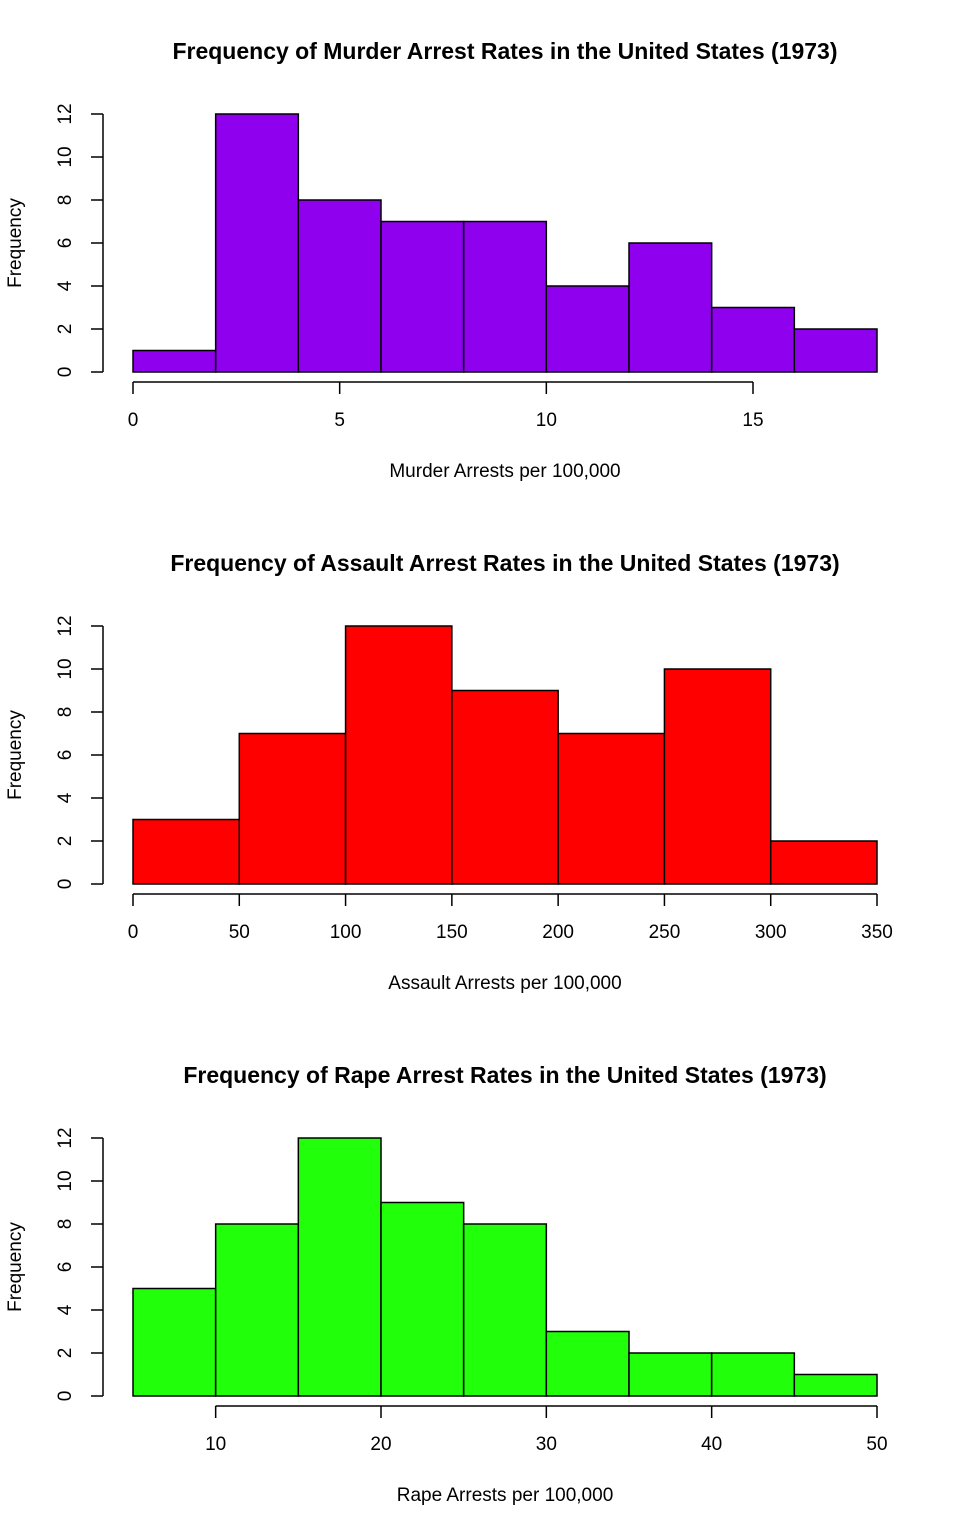 This screenshot has width=960, height=1536. Describe the element at coordinates (504, 983) in the screenshot. I see `x-axis-label: Assault Arrests per 100,000` at that location.